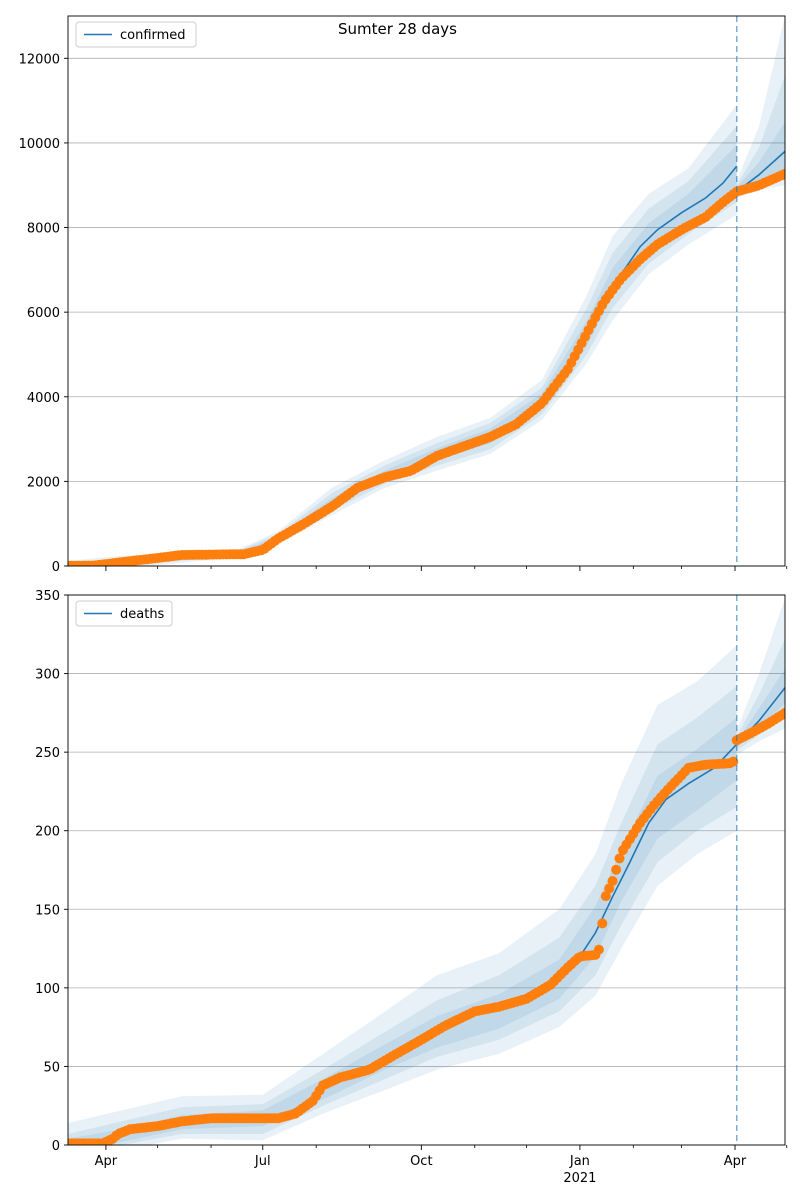 The image size is (800, 1204). What do you see at coordinates (47, 675) in the screenshot?
I see `y-tick-label: 300` at bounding box center [47, 675].